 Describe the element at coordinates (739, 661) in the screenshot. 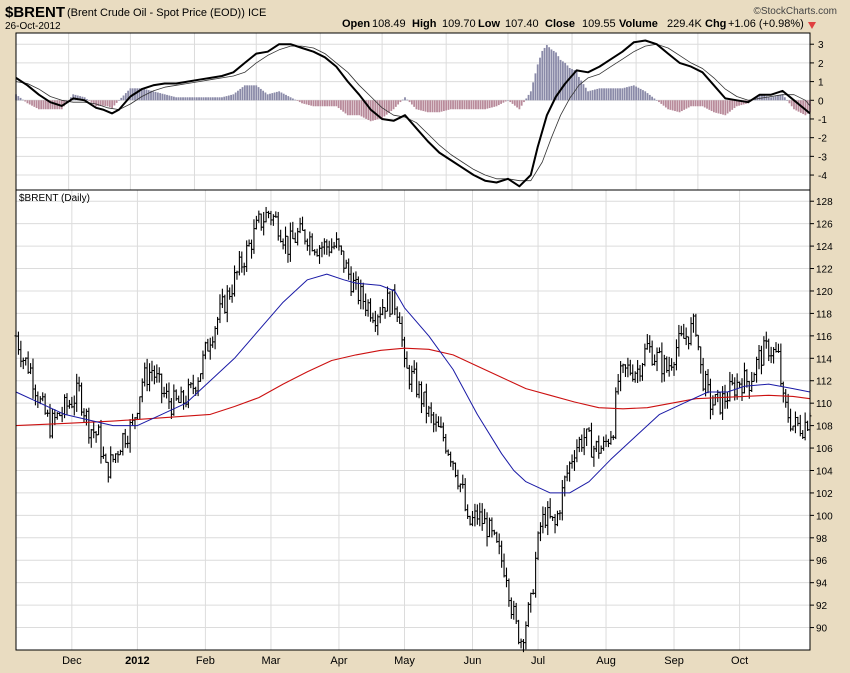

I see `x-tick-label-10: Oct` at that location.